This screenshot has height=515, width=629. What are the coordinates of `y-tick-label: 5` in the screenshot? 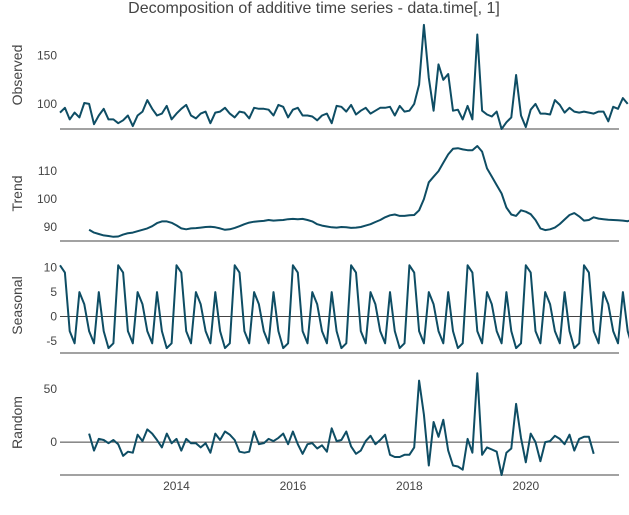 It's located at (53, 292).